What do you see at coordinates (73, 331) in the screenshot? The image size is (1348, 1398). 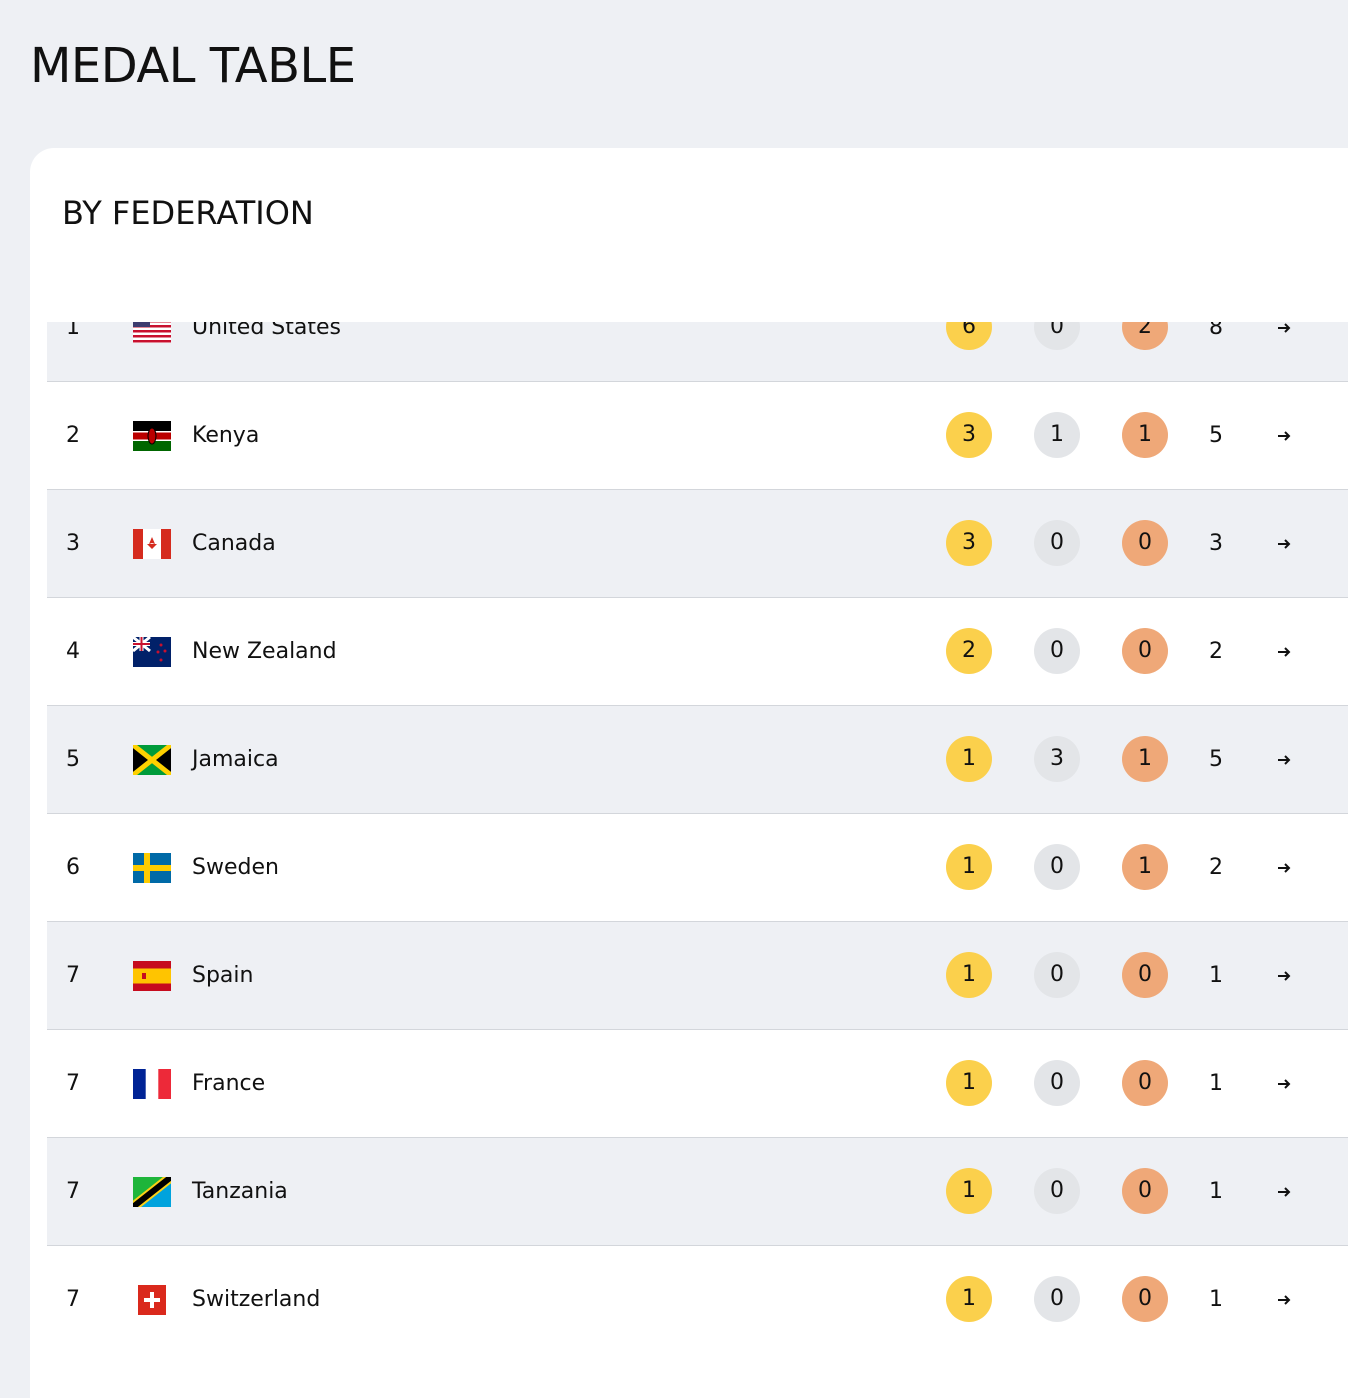 I see `rank: 1` at bounding box center [73, 331].